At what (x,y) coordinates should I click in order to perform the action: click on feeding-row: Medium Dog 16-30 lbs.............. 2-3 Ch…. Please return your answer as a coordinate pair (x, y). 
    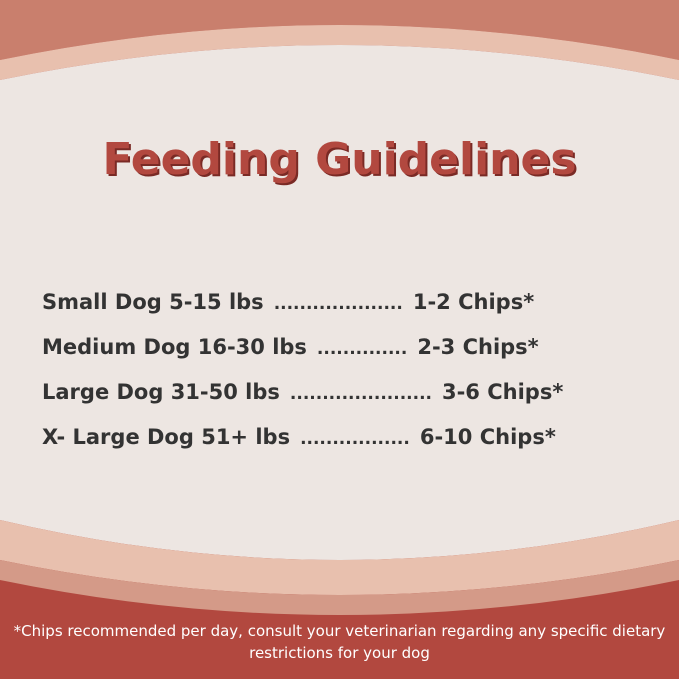
    Looking at the image, I should click on (295, 347).